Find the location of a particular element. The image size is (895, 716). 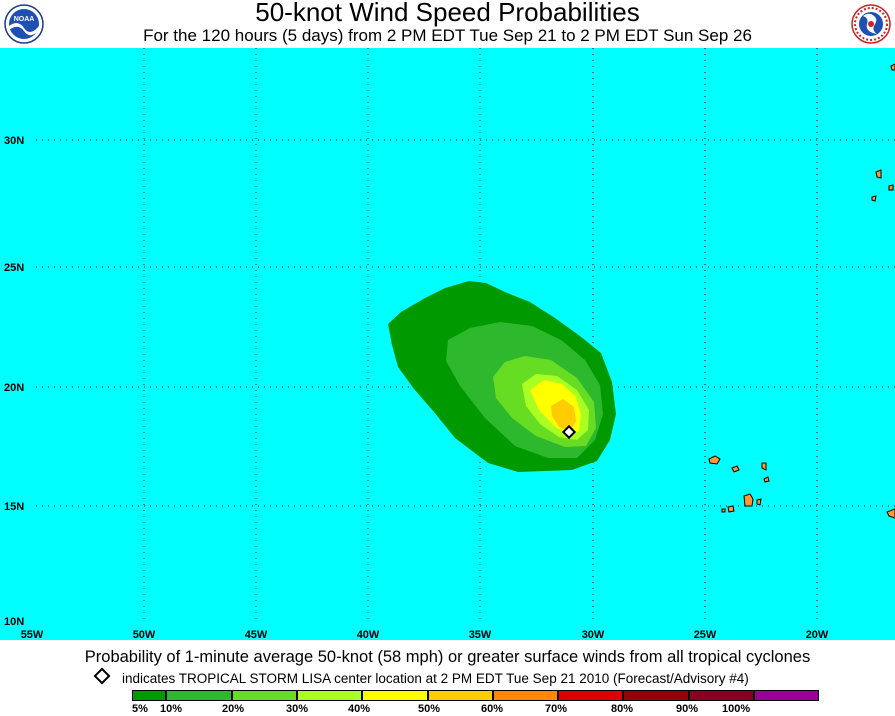

storm-center-diamond-icon is located at coordinates (569, 432).